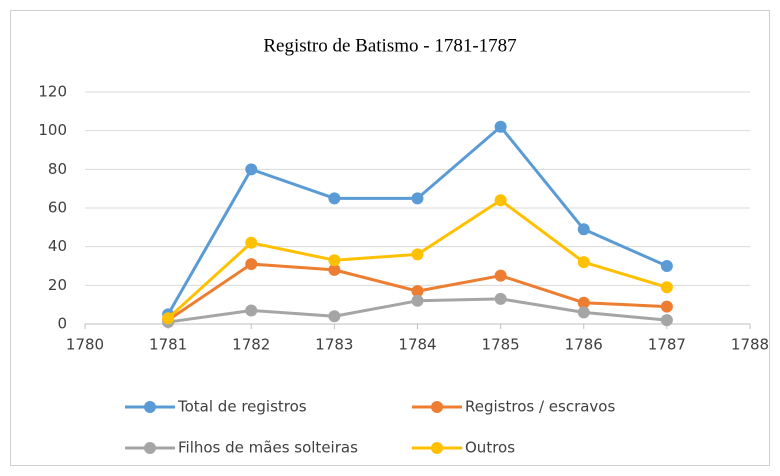  What do you see at coordinates (57, 208) in the screenshot?
I see `y-tick-label: 60` at bounding box center [57, 208].